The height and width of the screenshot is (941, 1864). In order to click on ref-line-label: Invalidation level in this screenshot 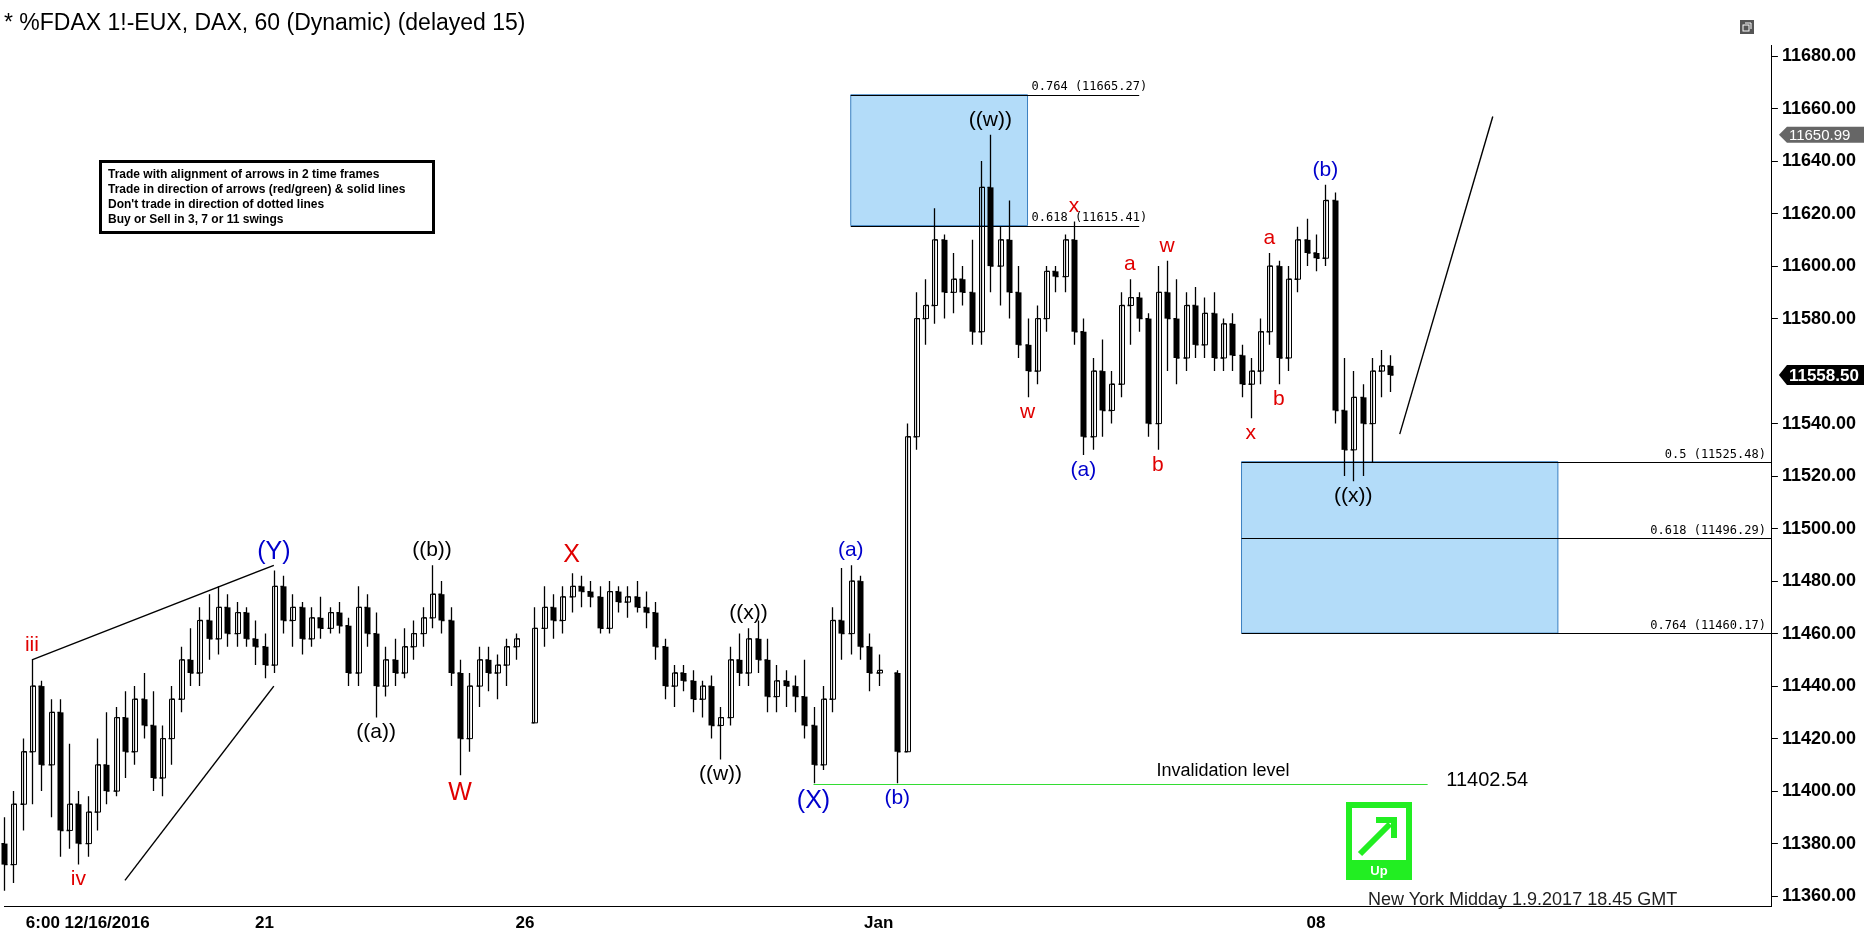, I will do `click(1223, 770)`.